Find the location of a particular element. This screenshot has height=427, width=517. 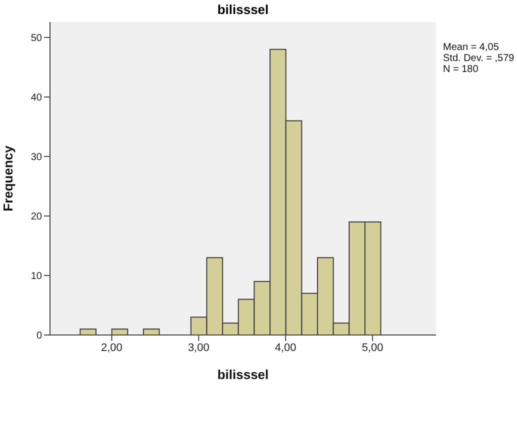

y-axis-title: Frequency is located at coordinates (8, 178).